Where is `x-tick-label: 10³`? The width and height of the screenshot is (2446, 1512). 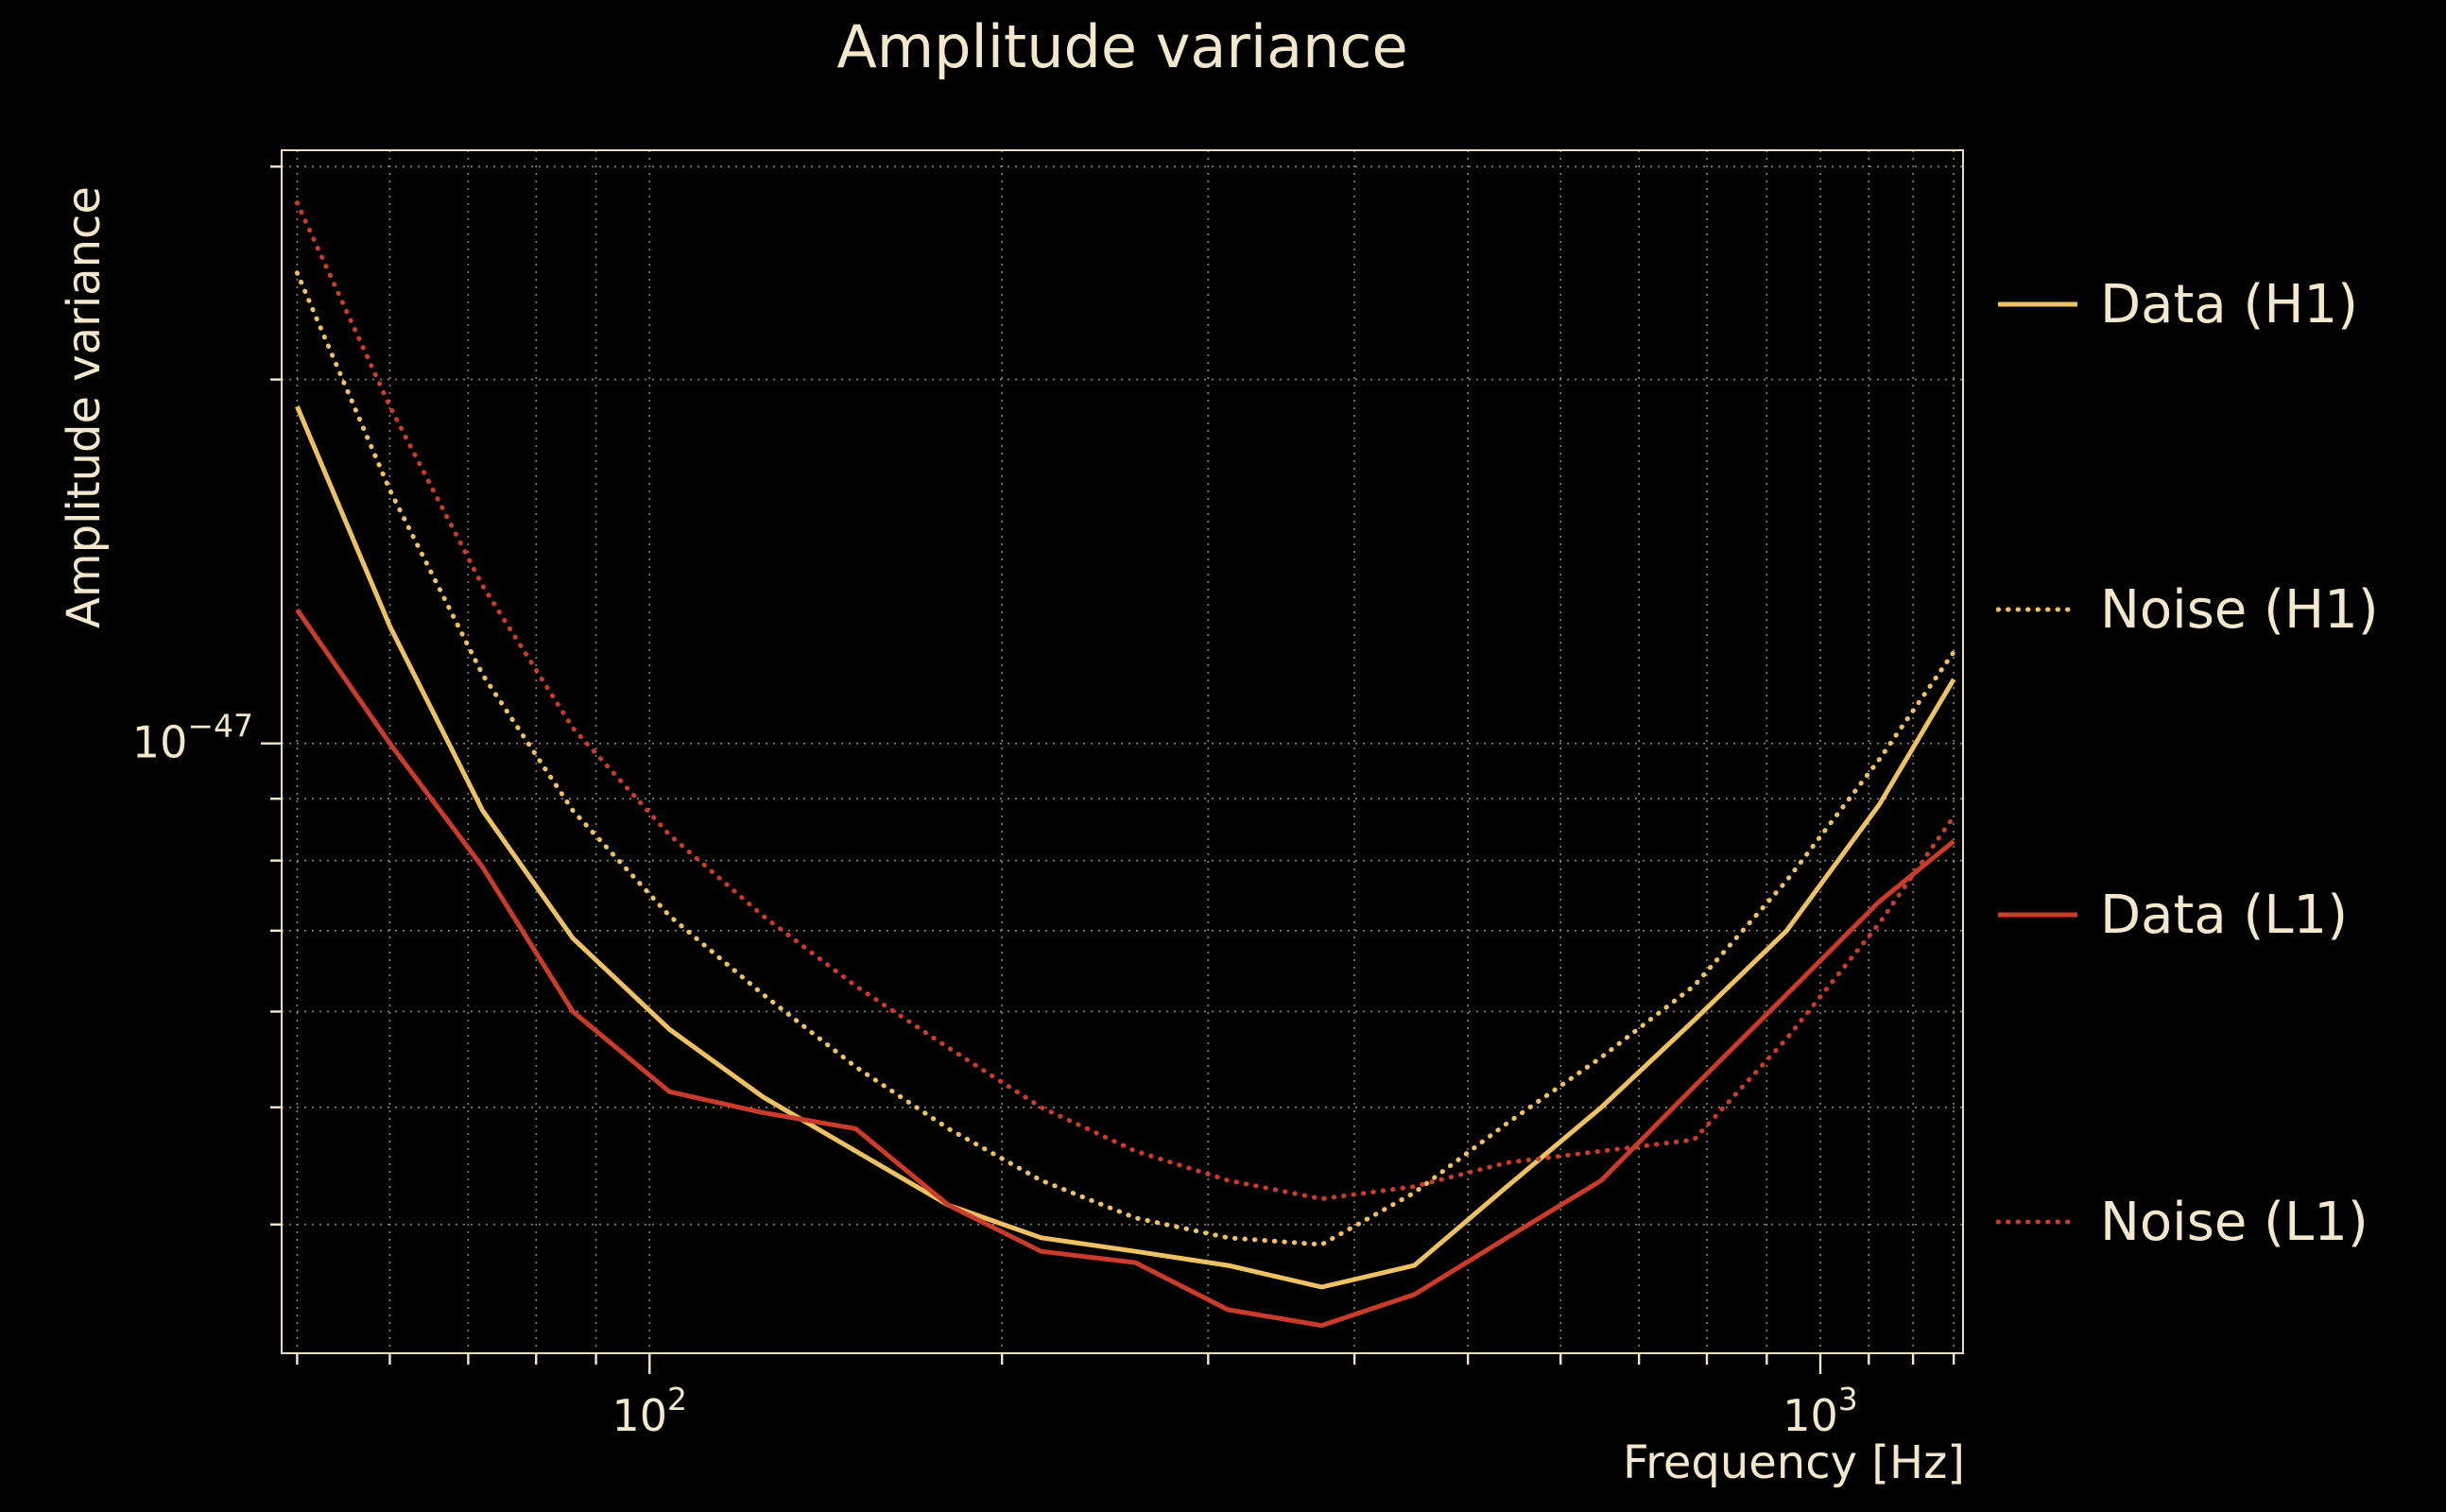
x-tick-label: 10³ is located at coordinates (1820, 1411).